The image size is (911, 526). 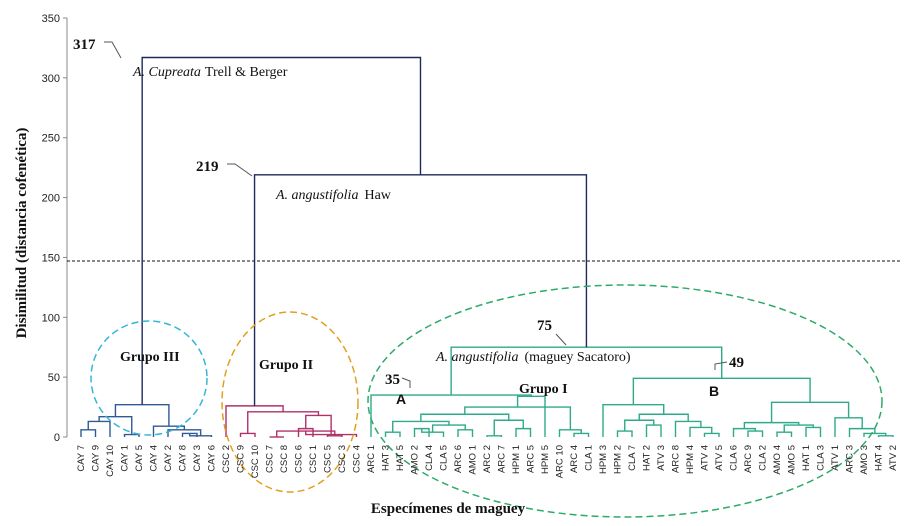 I want to click on leaf-label: CAY 10, so click(x=110, y=461).